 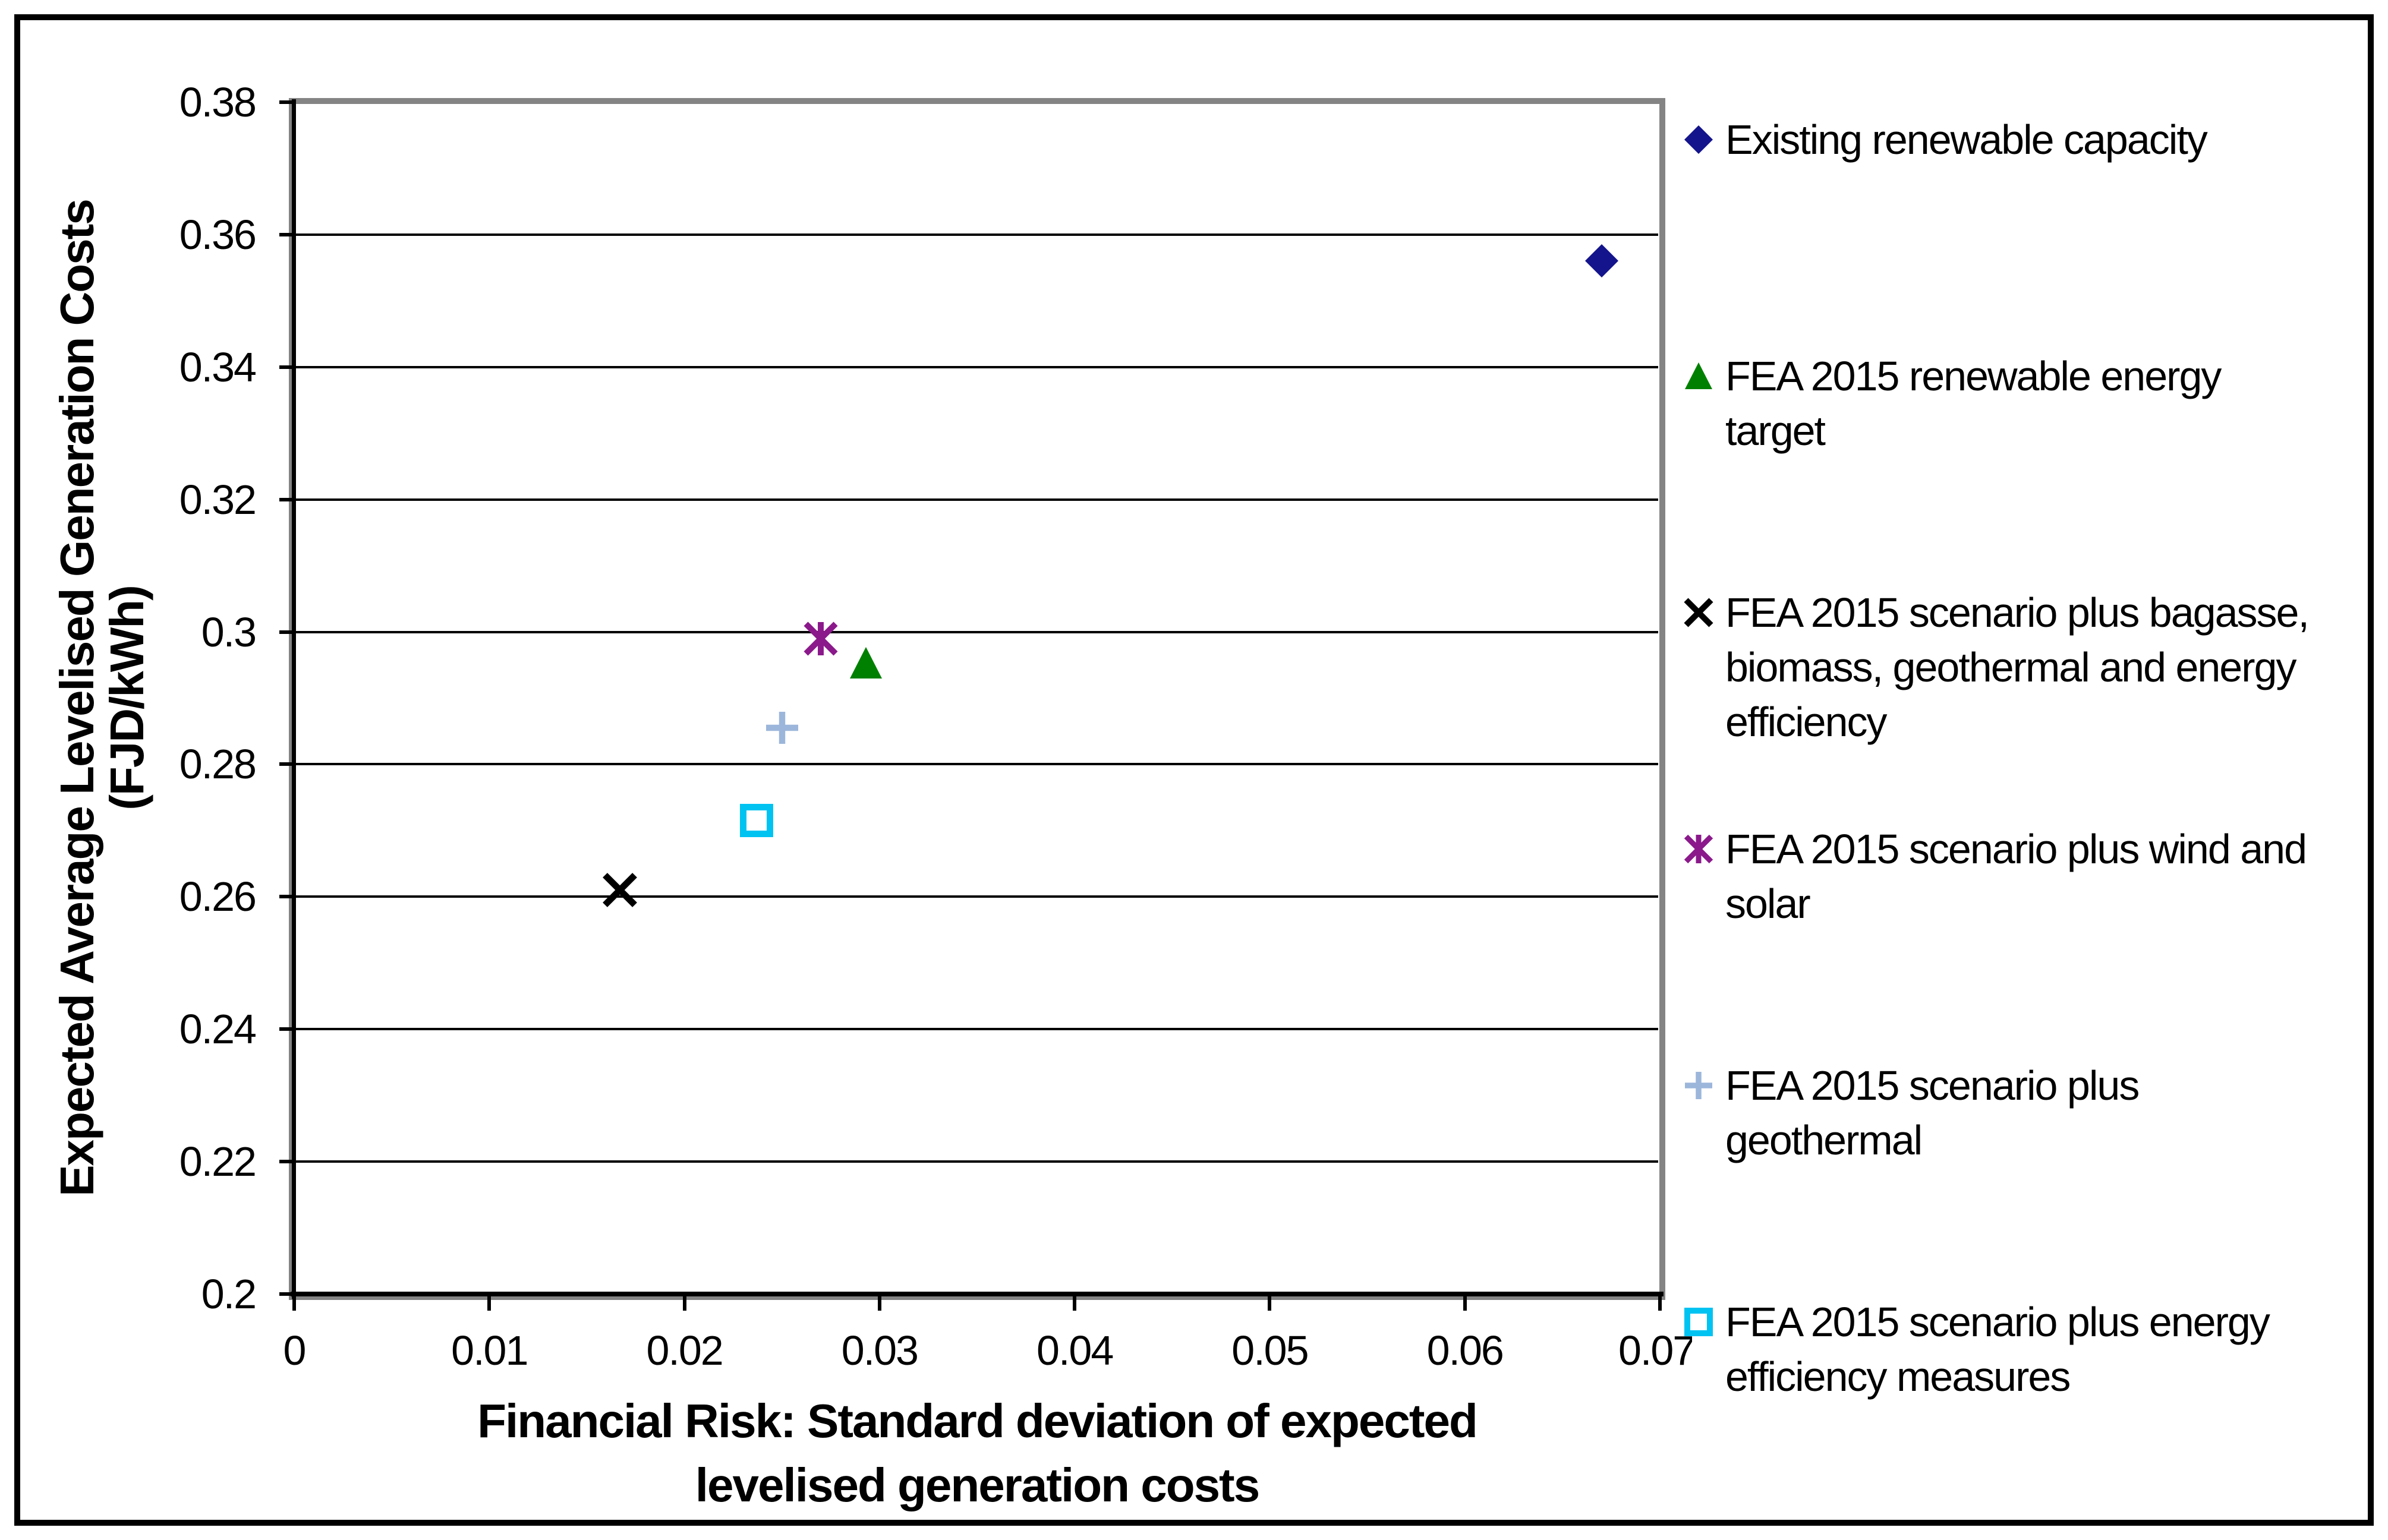 I want to click on y-tick-0.32, so click(x=287, y=499).